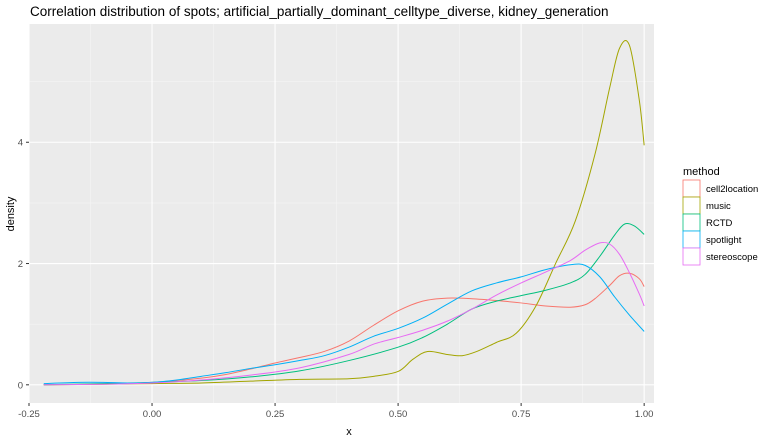 The image size is (769, 442). Describe the element at coordinates (152, 414) in the screenshot. I see `x-tick-label: 0.00` at that location.